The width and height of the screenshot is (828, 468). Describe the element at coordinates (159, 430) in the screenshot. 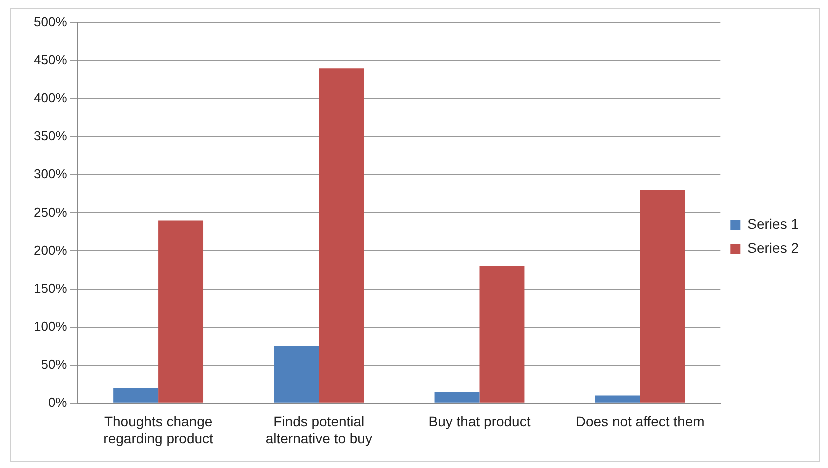

I see `x-tick-label: Thoughts change regarding product` at that location.